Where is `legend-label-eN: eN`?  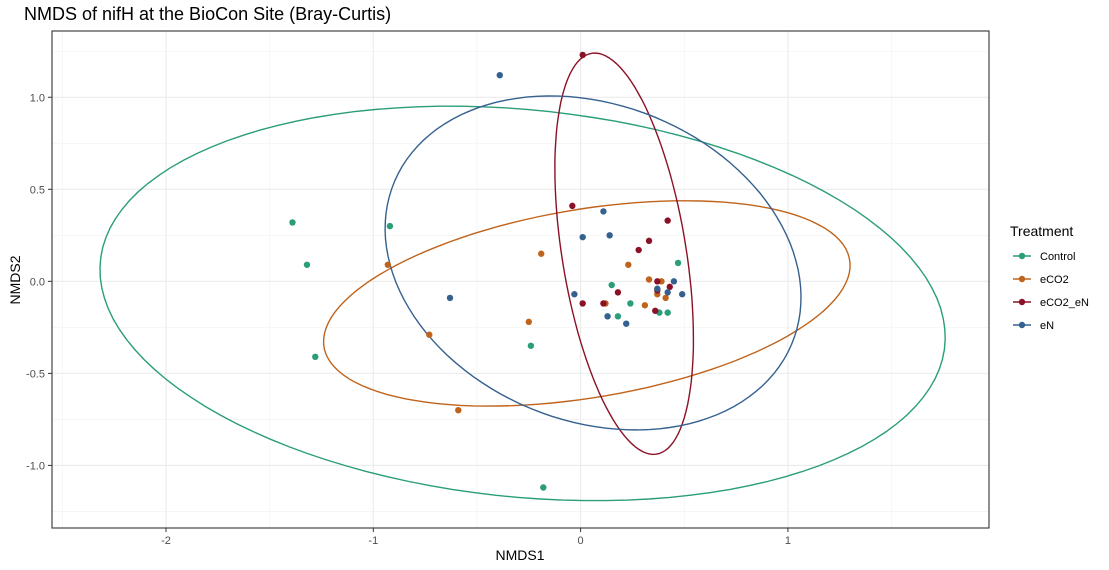
legend-label-eN: eN is located at coordinates (1047, 326).